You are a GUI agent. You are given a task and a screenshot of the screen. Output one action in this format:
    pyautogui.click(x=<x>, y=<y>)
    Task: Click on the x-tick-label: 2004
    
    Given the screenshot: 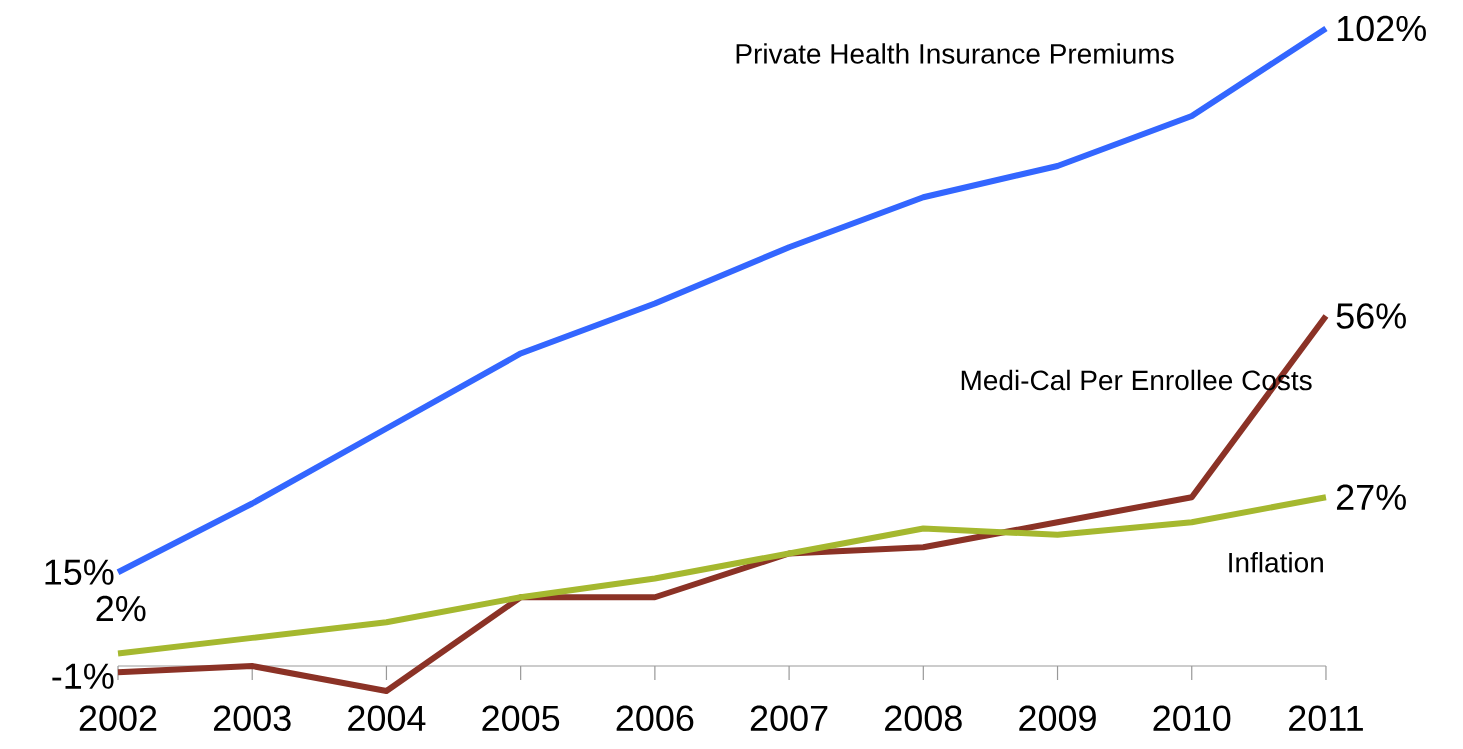 What is the action you would take?
    pyautogui.click(x=387, y=718)
    